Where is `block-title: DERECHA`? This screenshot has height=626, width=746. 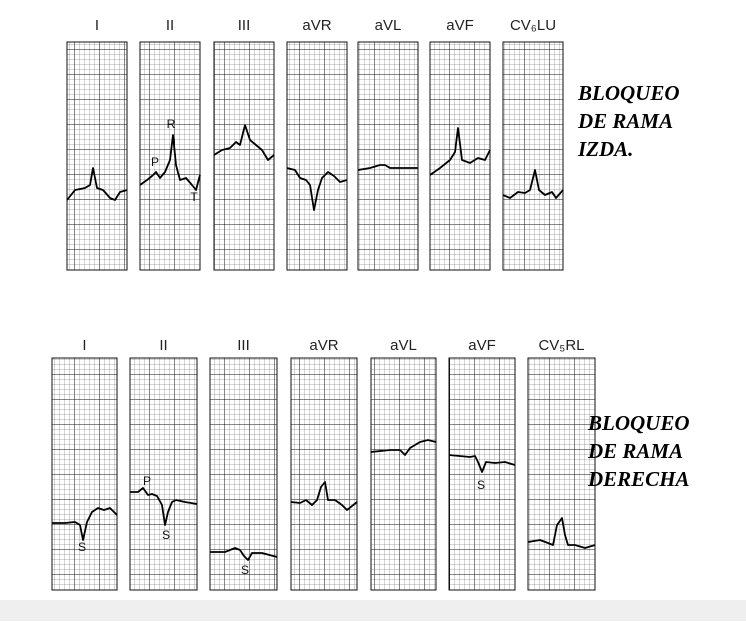
block-title: DERECHA is located at coordinates (638, 479).